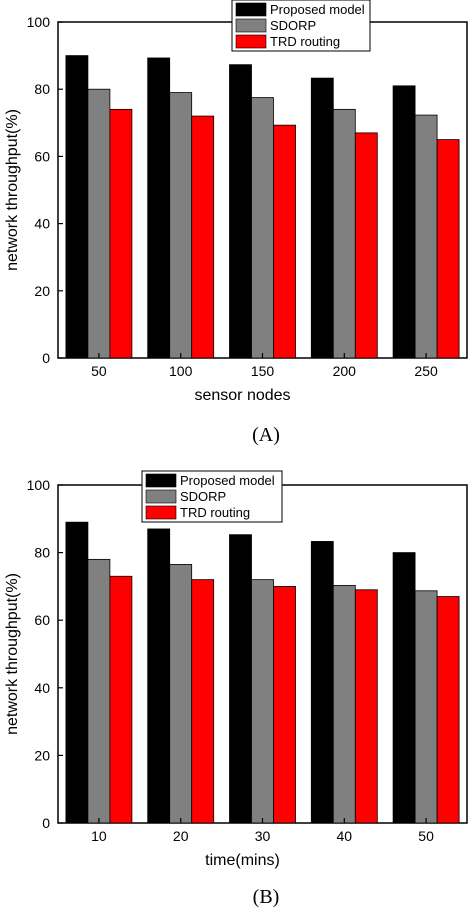 The height and width of the screenshot is (915, 474). I want to click on x-tick-label: 10, so click(99, 836).